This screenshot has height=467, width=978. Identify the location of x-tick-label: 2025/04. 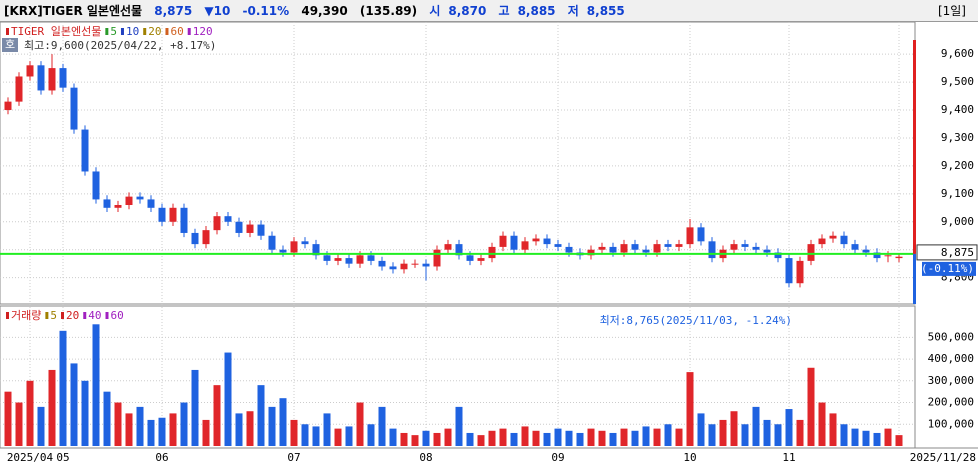
(30, 457).